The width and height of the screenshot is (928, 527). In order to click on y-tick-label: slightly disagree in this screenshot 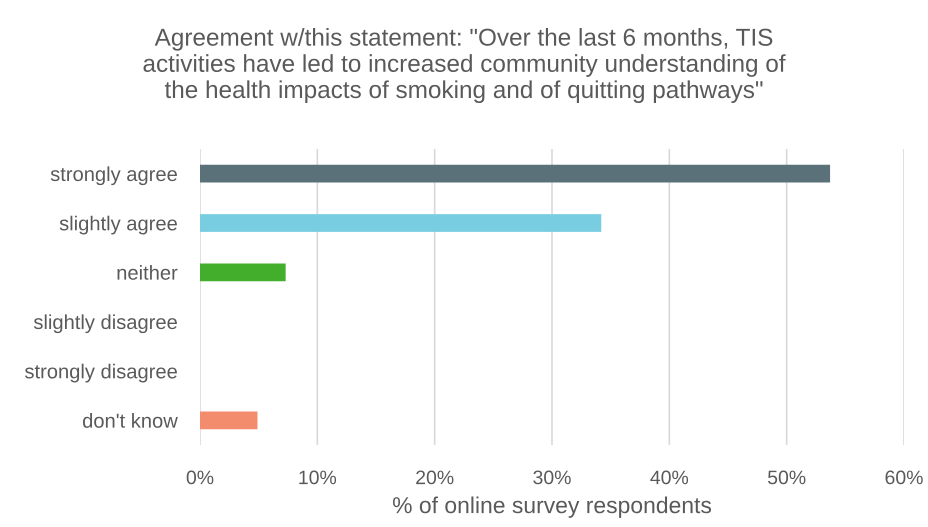, I will do `click(105, 324)`.